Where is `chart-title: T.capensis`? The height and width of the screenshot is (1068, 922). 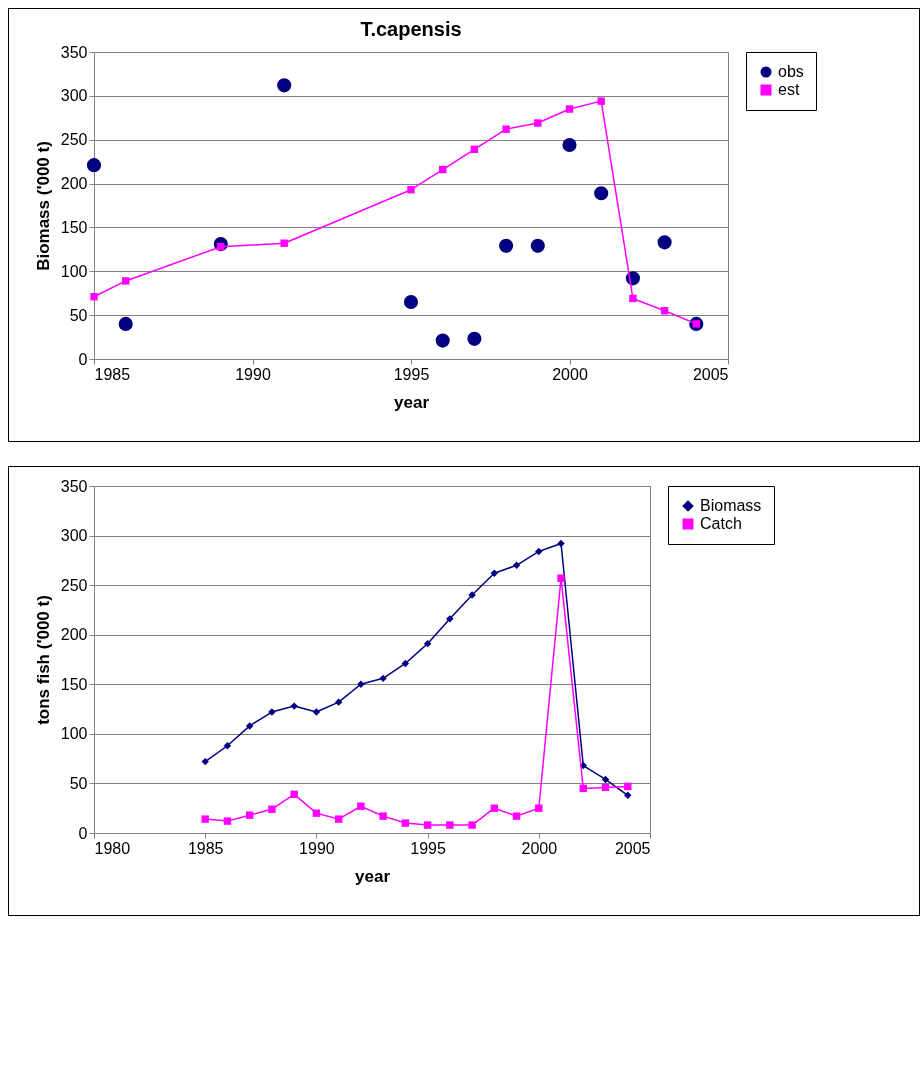
chart-title: T.capensis is located at coordinates (411, 29).